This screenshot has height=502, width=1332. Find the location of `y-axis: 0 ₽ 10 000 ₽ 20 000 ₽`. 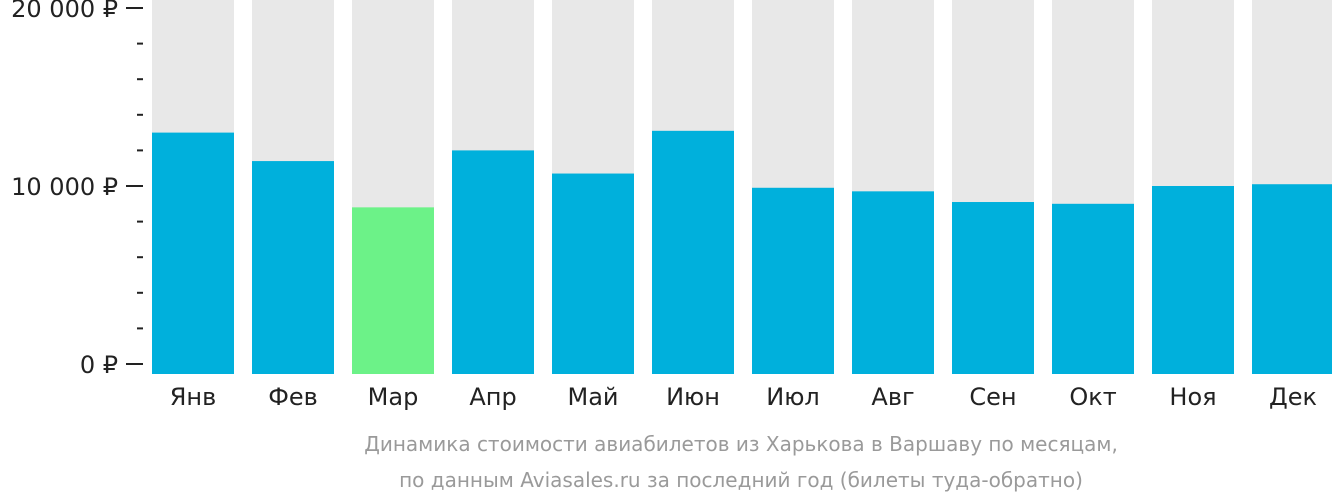

y-axis: 0 ₽ 10 000 ₽ 20 000 ₽ is located at coordinates (77, 189).